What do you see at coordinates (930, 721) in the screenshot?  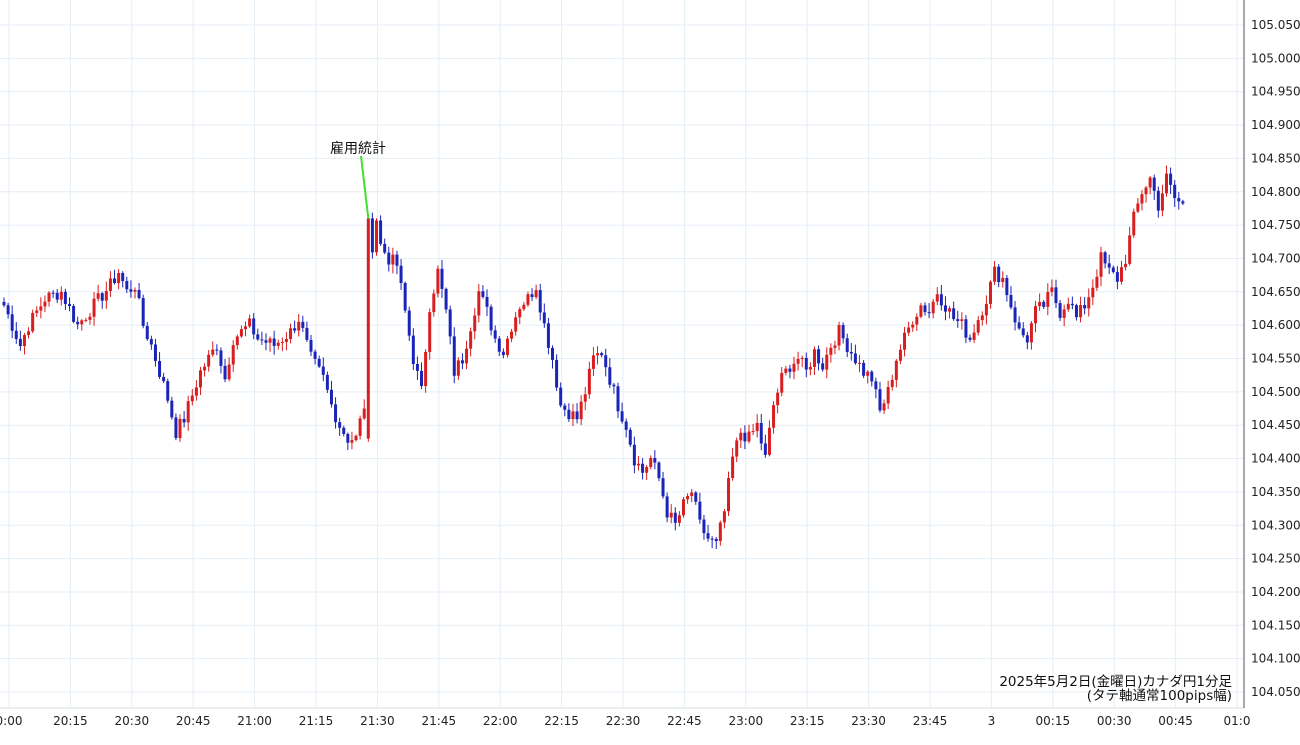 I see `x-tick-label: 23:45` at bounding box center [930, 721].